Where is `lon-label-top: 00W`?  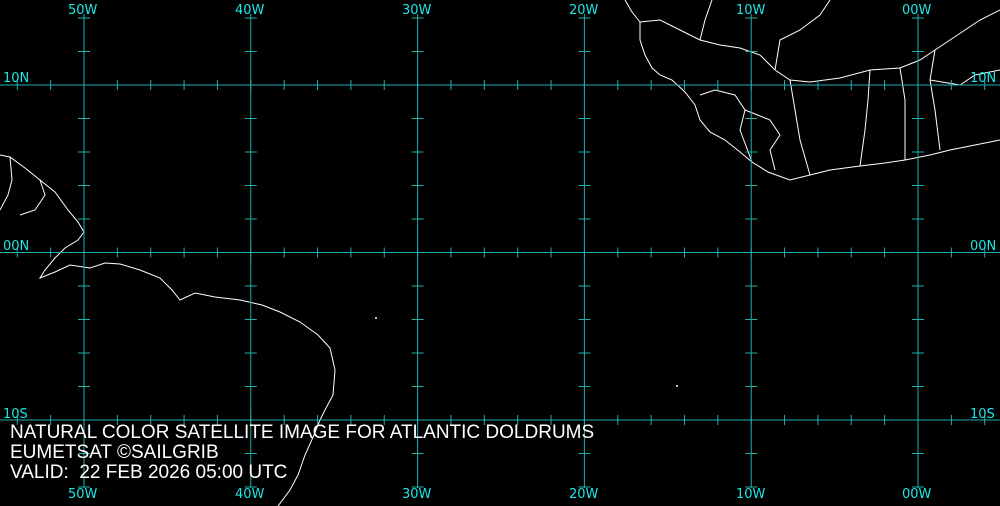
lon-label-top: 00W is located at coordinates (917, 10).